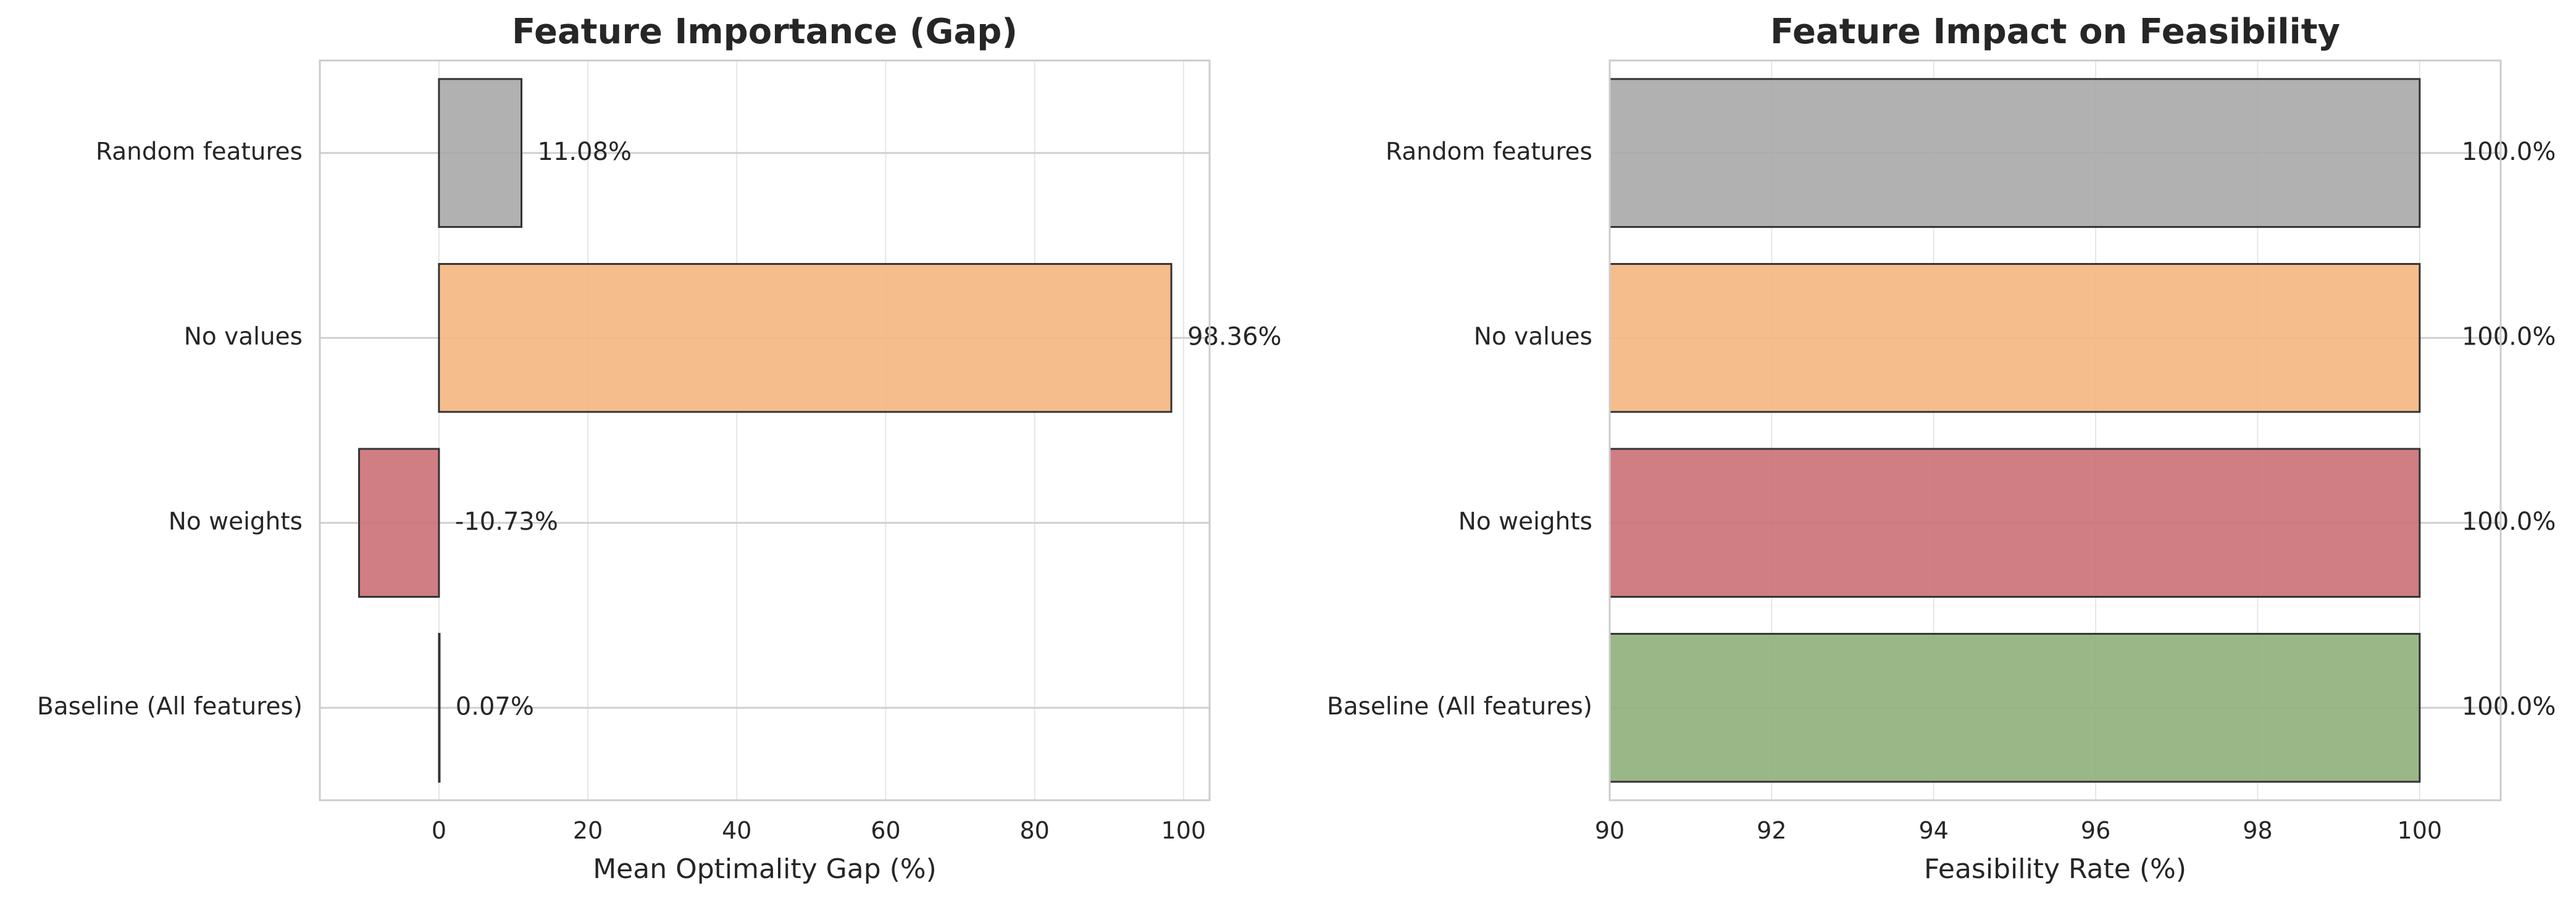 This screenshot has width=2576, height=904. What do you see at coordinates (1934, 831) in the screenshot?
I see `x-tick-label: 94` at bounding box center [1934, 831].